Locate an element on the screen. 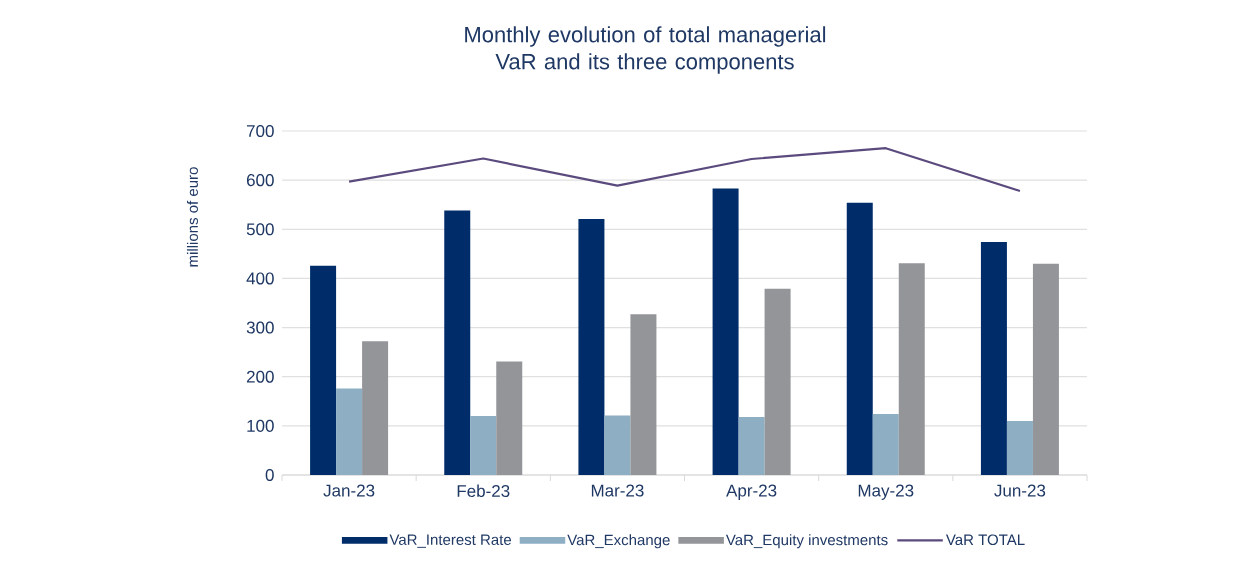  y-tick-label: 0 is located at coordinates (269, 475).